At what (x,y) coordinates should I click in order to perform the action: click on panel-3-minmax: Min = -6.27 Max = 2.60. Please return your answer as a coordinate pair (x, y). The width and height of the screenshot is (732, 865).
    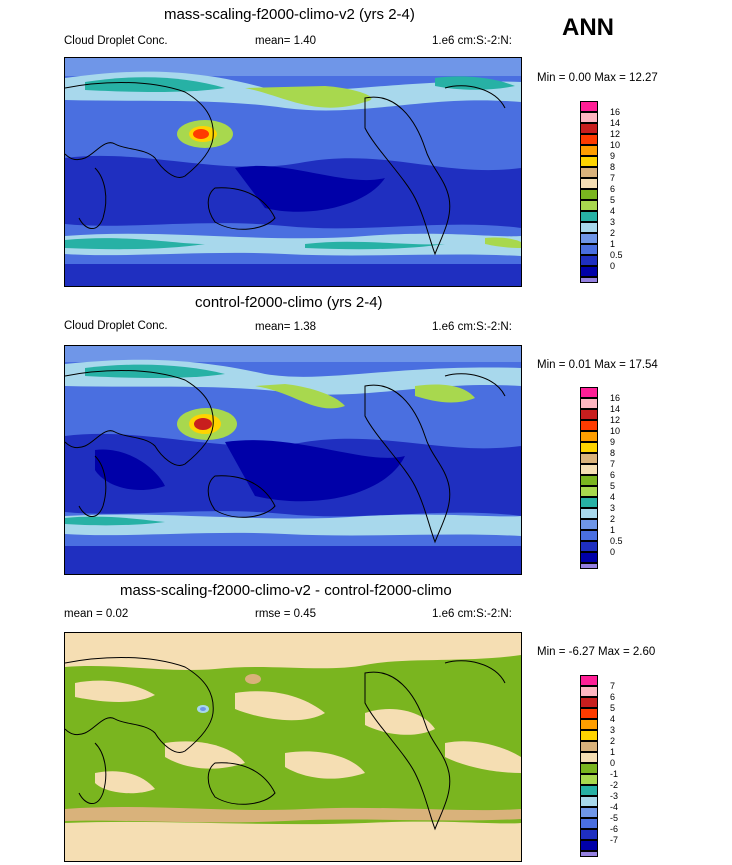
    Looking at the image, I should click on (596, 652).